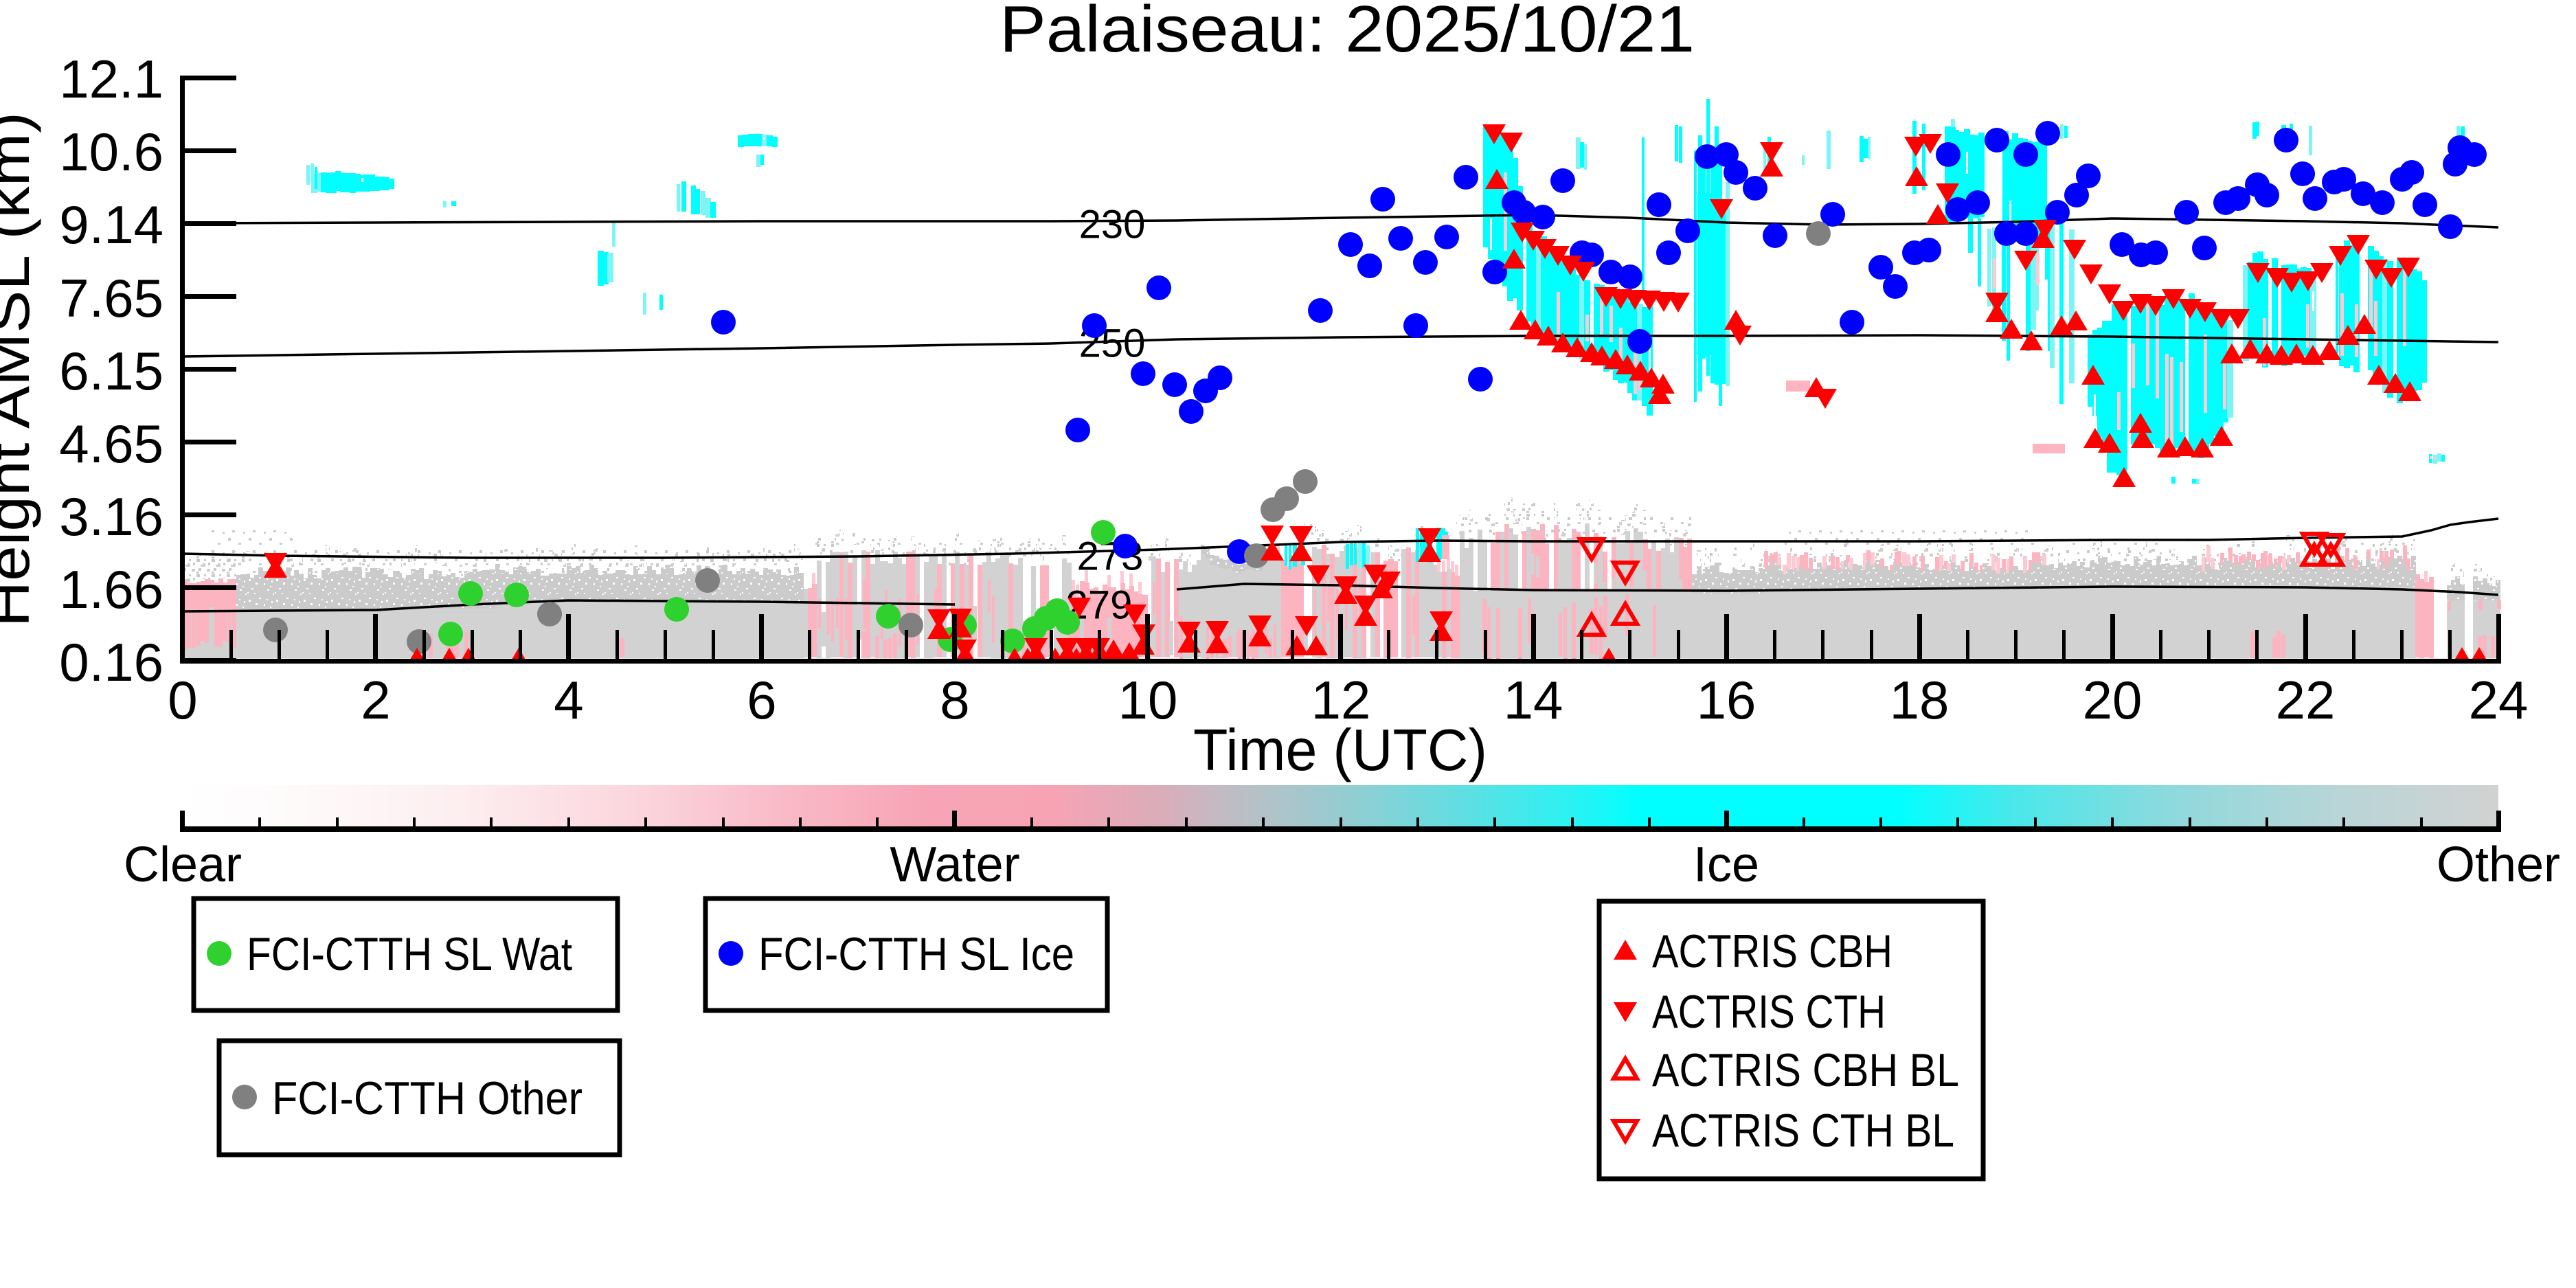  Describe the element at coordinates (2306, 700) in the screenshot. I see `svg-text: 22` at that location.